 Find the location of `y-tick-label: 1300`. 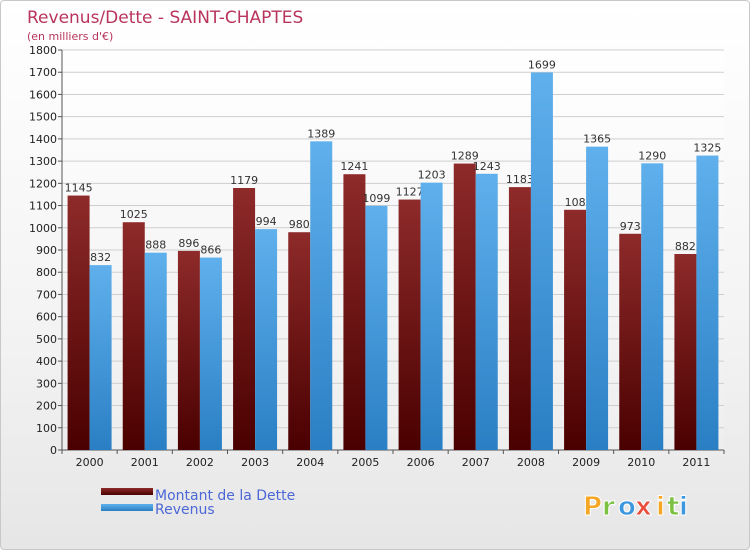

y-tick-label: 1300 is located at coordinates (43, 161).